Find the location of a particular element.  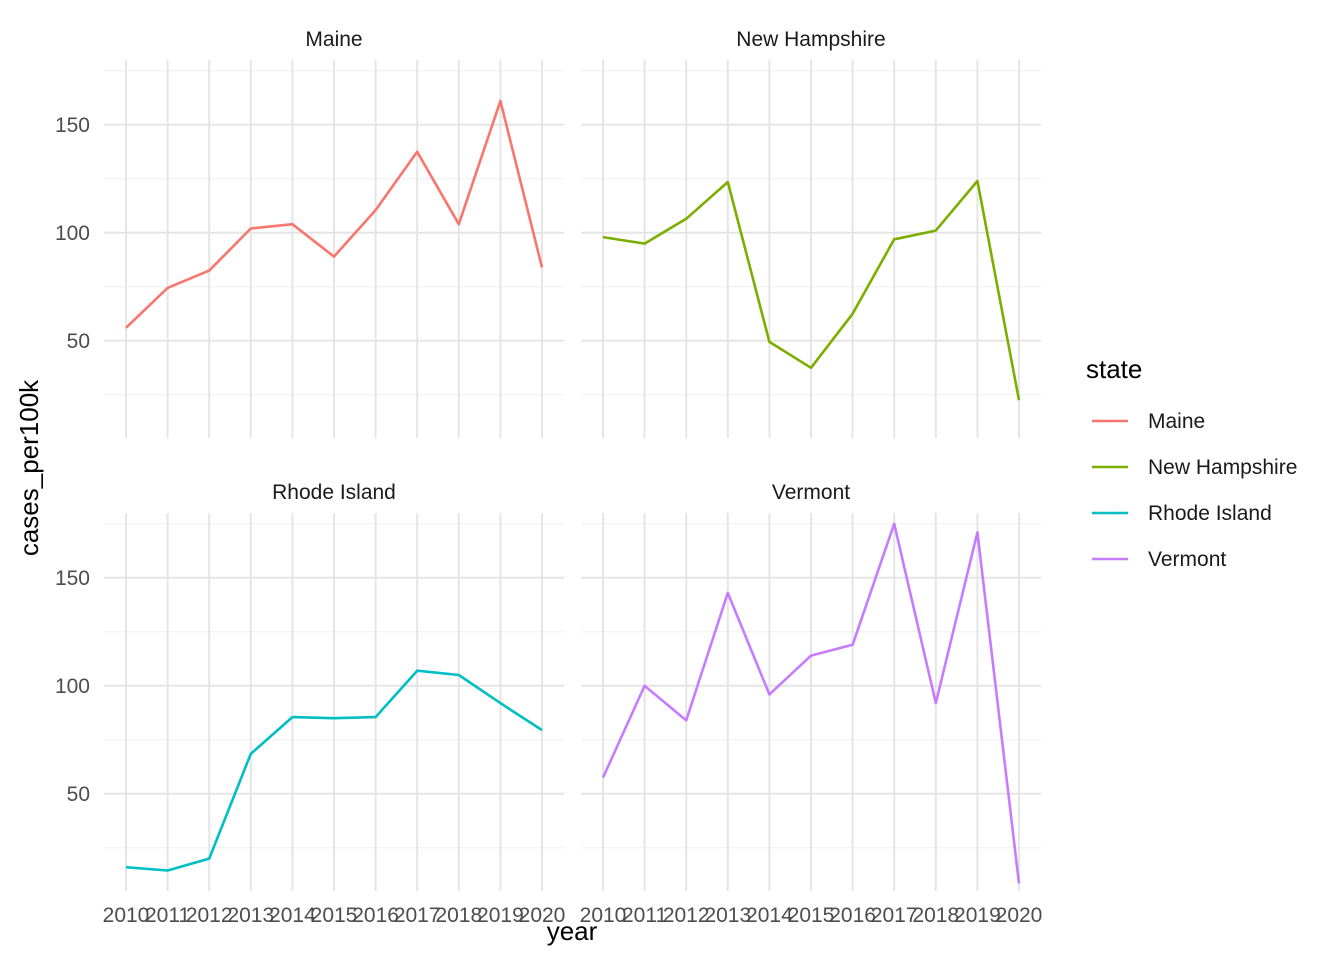

legend-item: Rhode Island is located at coordinates (1182, 513).